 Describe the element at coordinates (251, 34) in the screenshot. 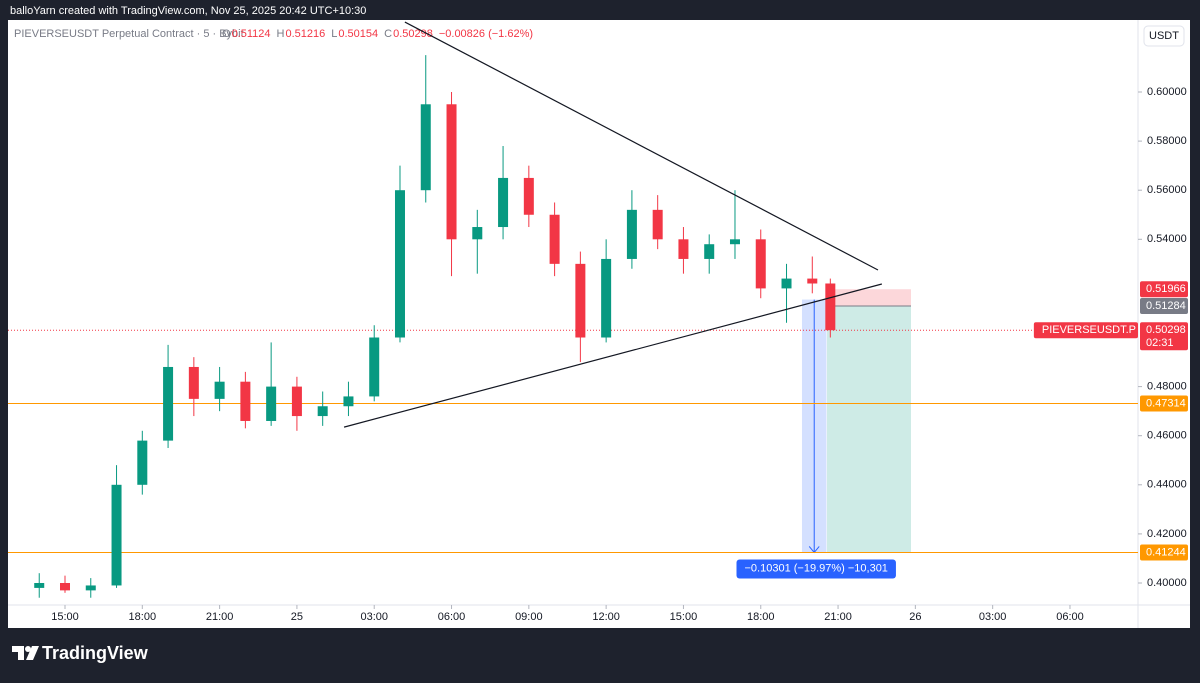

I see `legend-value: 0.51124` at that location.